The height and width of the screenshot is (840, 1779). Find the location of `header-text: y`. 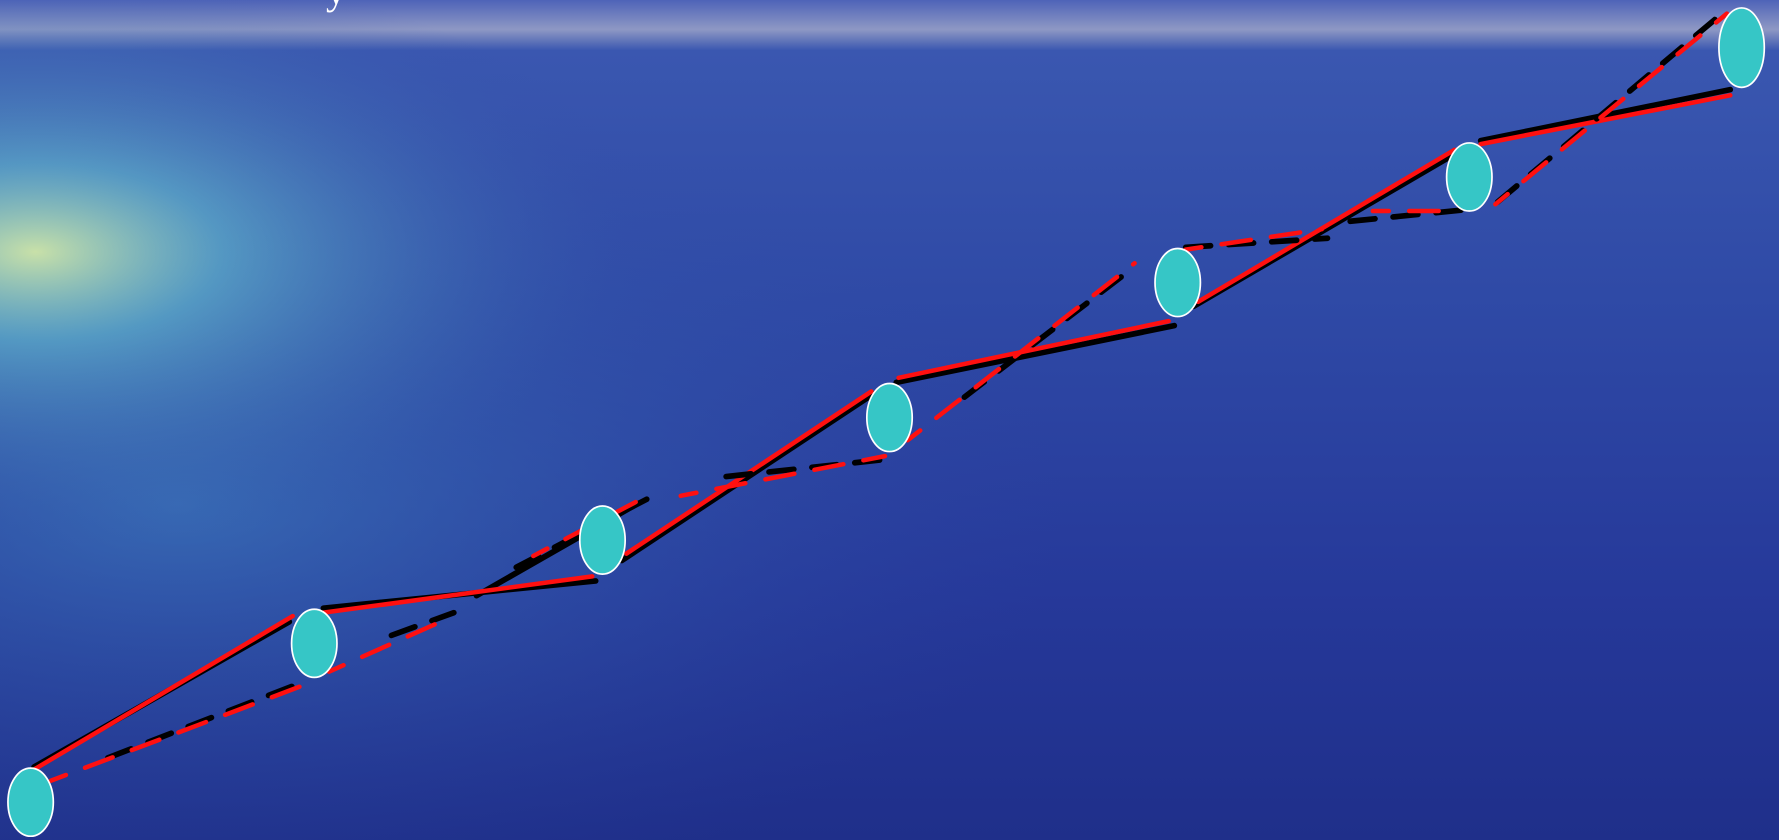

header-text: y is located at coordinates (336, 6).